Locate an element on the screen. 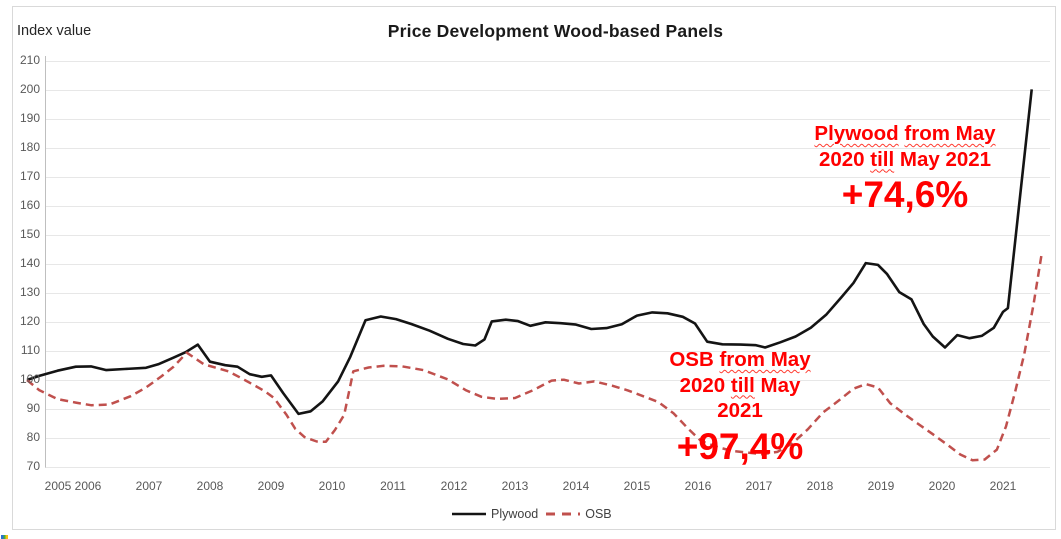  y-tick-label: 170 is located at coordinates (29, 176).